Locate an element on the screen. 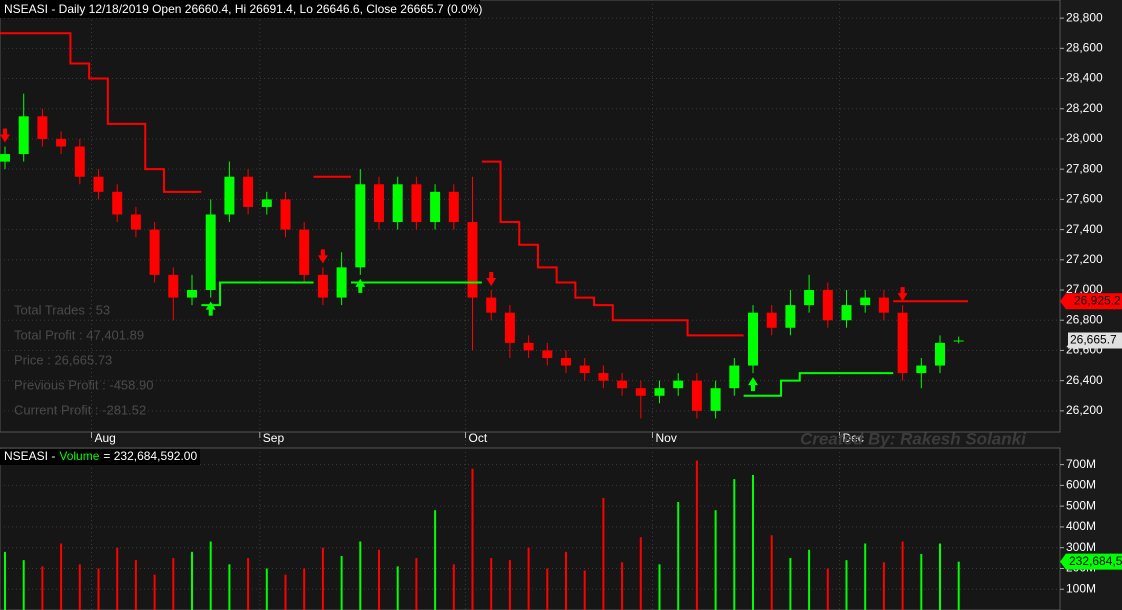 Image resolution: width=1122 pixels, height=610 pixels. volume-value-tag is located at coordinates (1091, 561).